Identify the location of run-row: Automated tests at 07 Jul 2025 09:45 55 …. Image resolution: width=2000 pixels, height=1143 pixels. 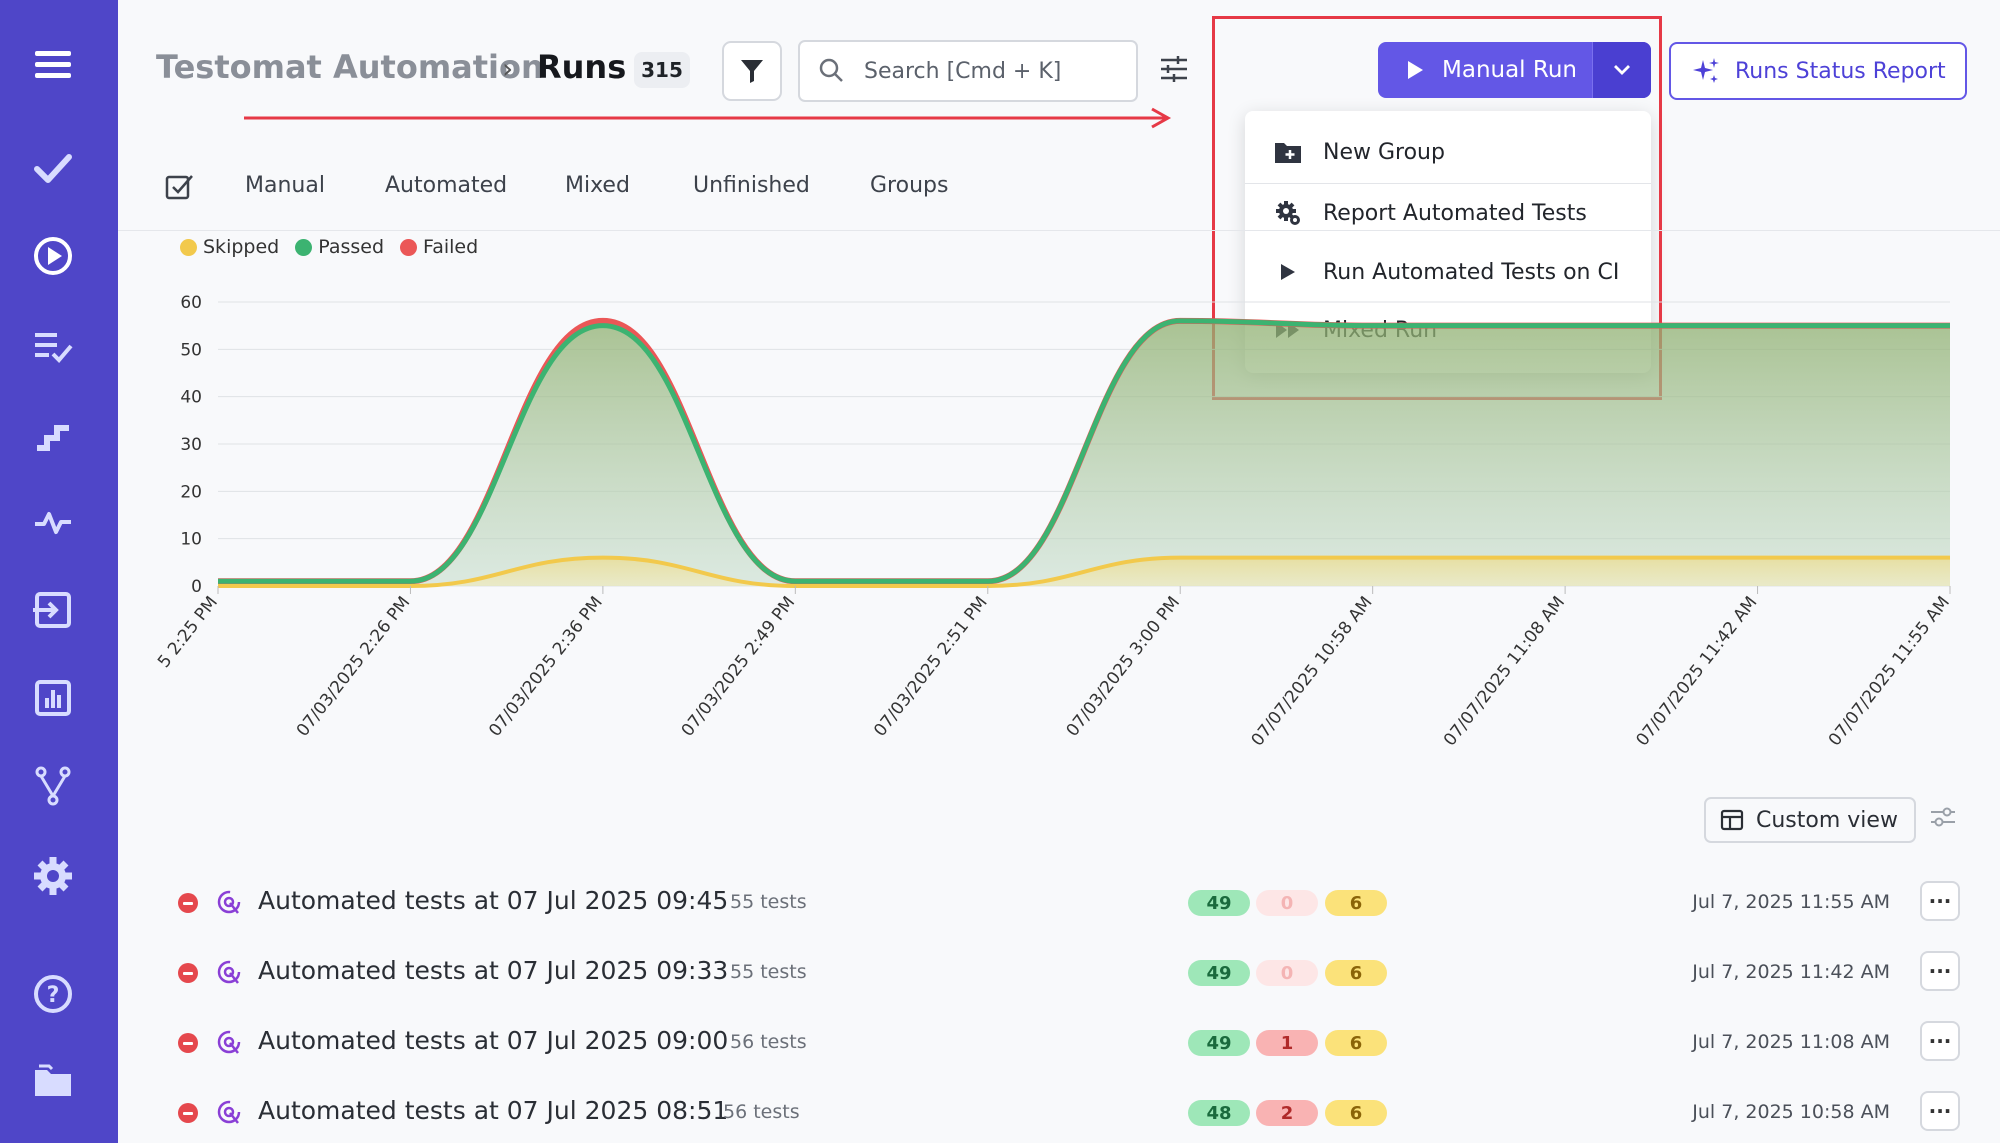
(1059, 901).